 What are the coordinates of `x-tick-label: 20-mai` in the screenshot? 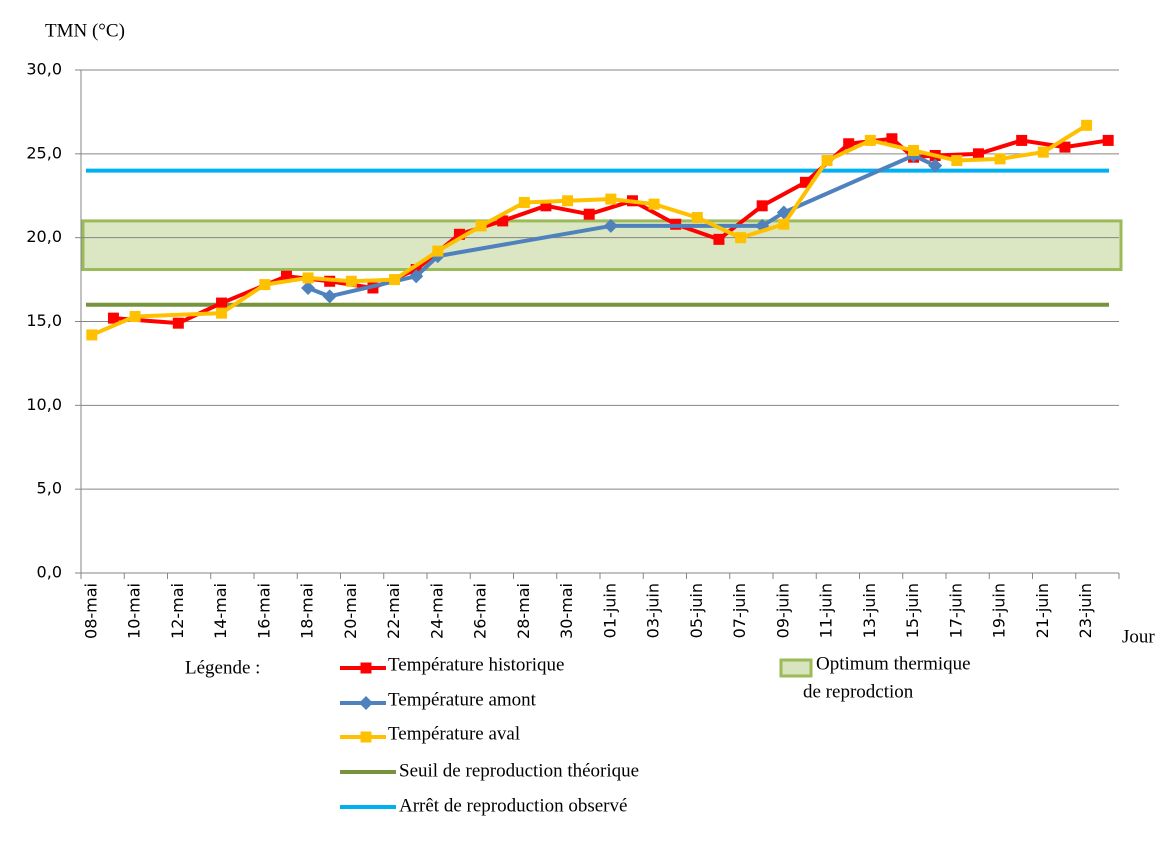 It's located at (350, 611).